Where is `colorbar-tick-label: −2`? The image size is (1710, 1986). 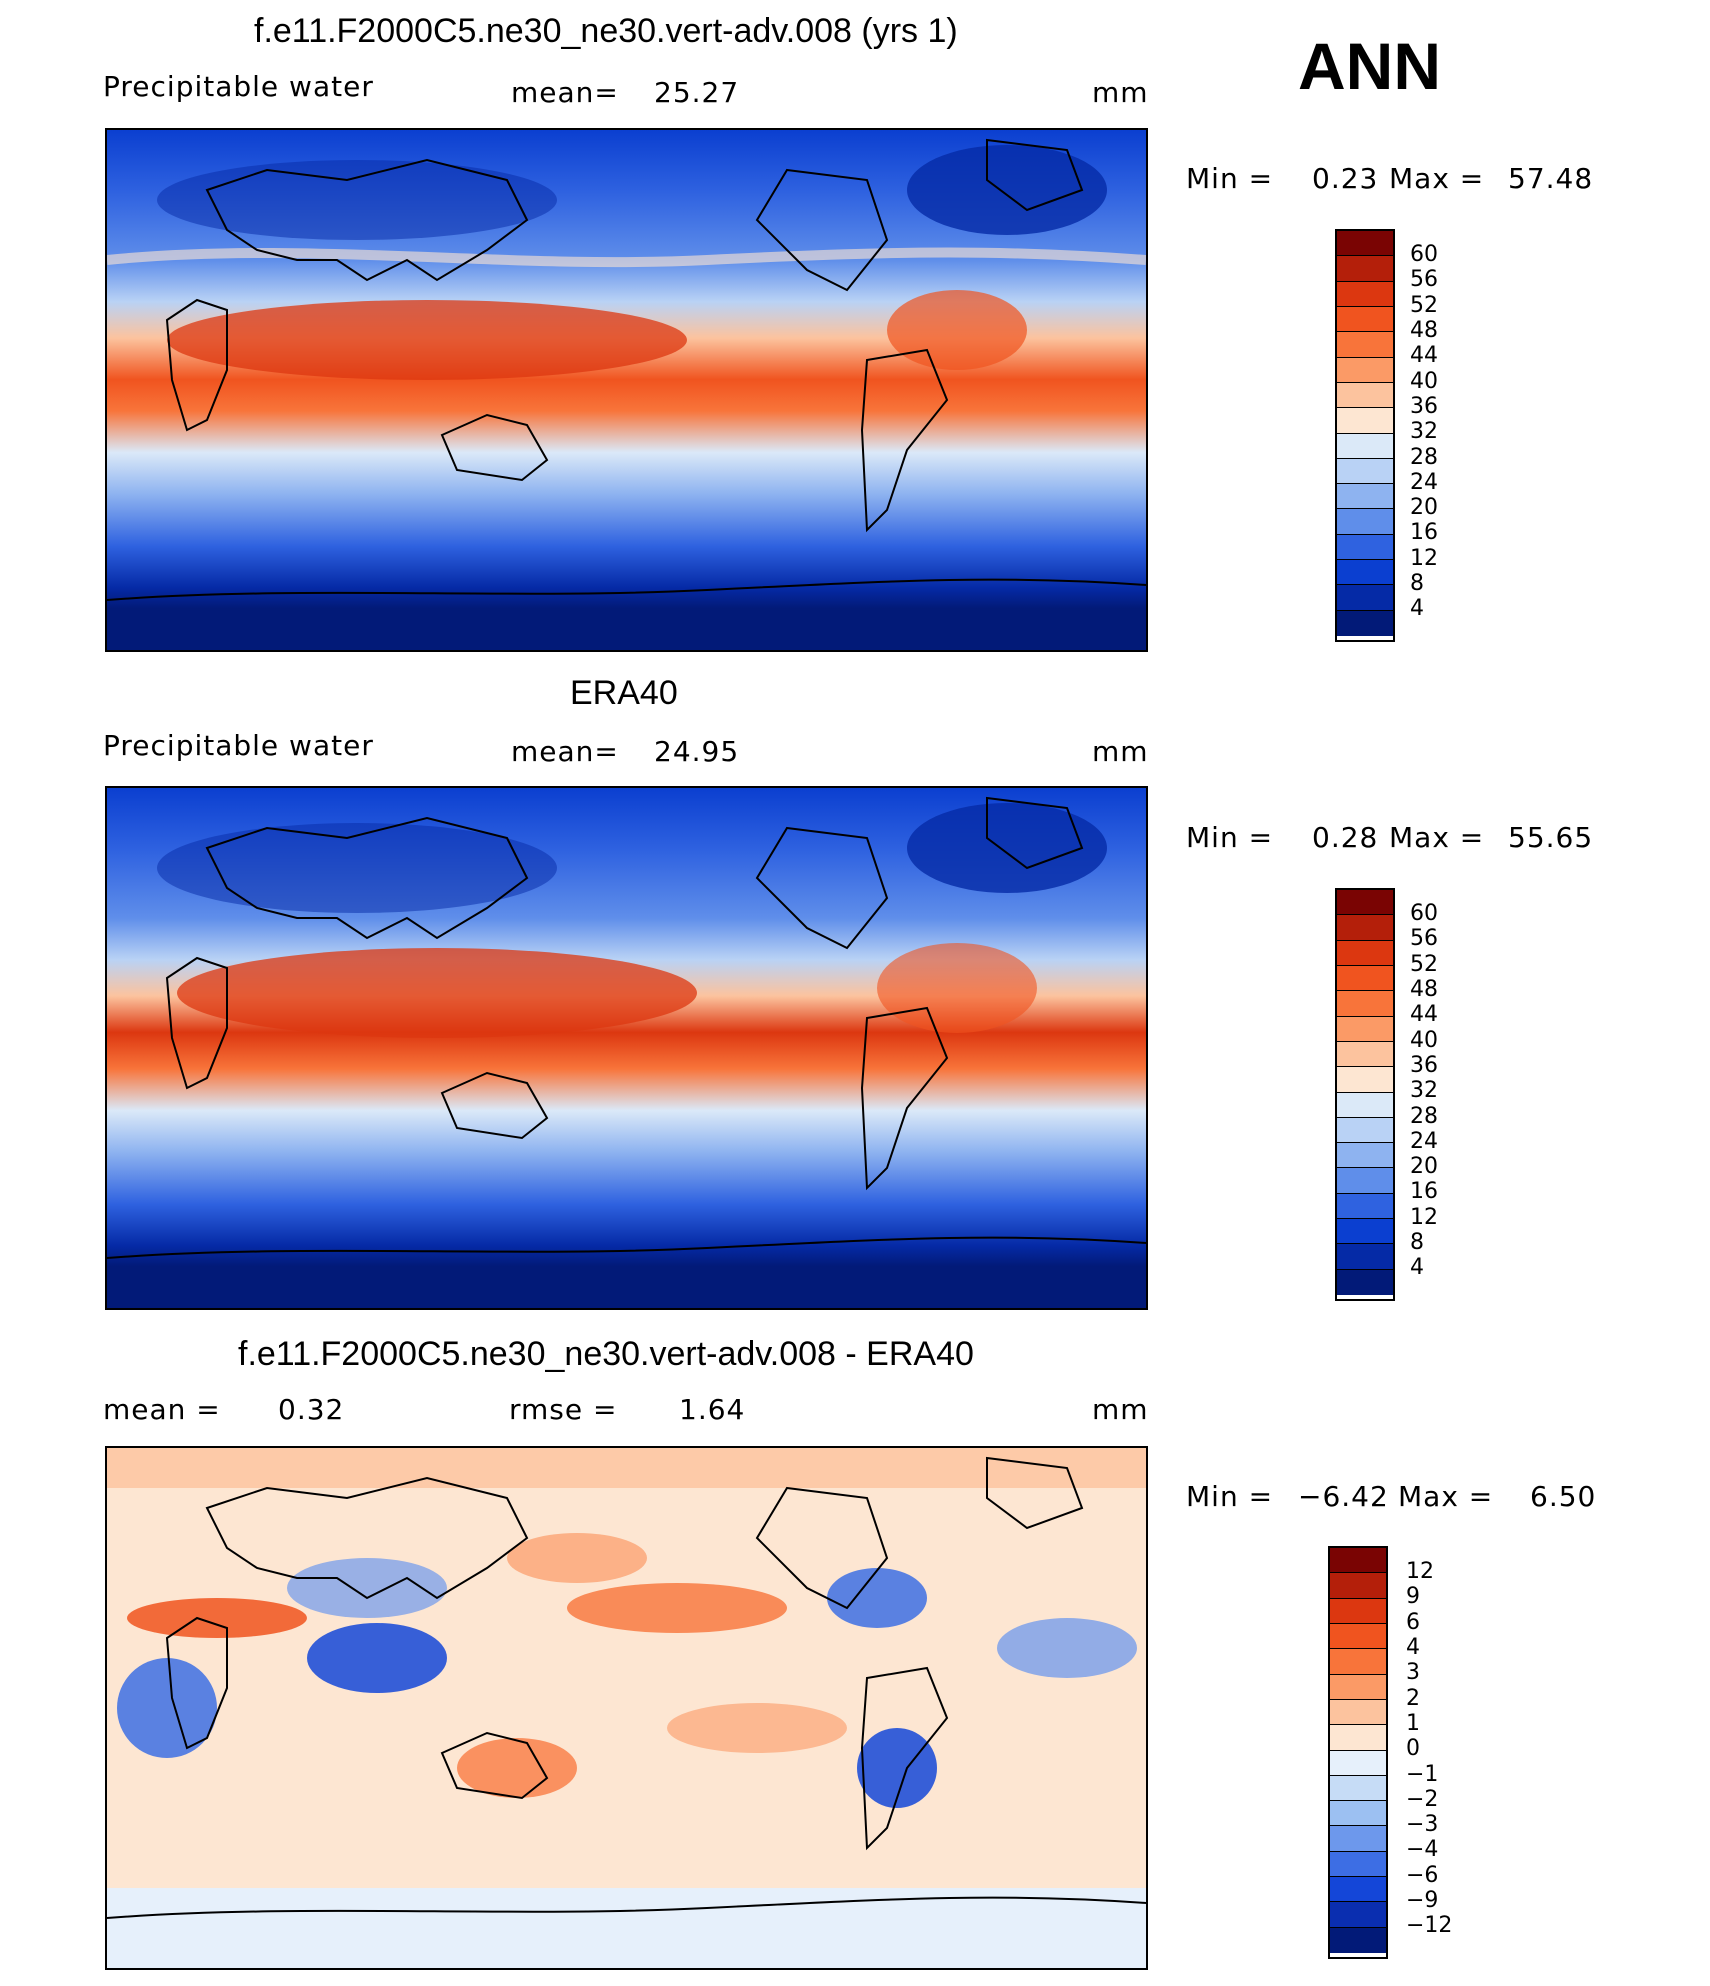 colorbar-tick-label: −2 is located at coordinates (1422, 1799).